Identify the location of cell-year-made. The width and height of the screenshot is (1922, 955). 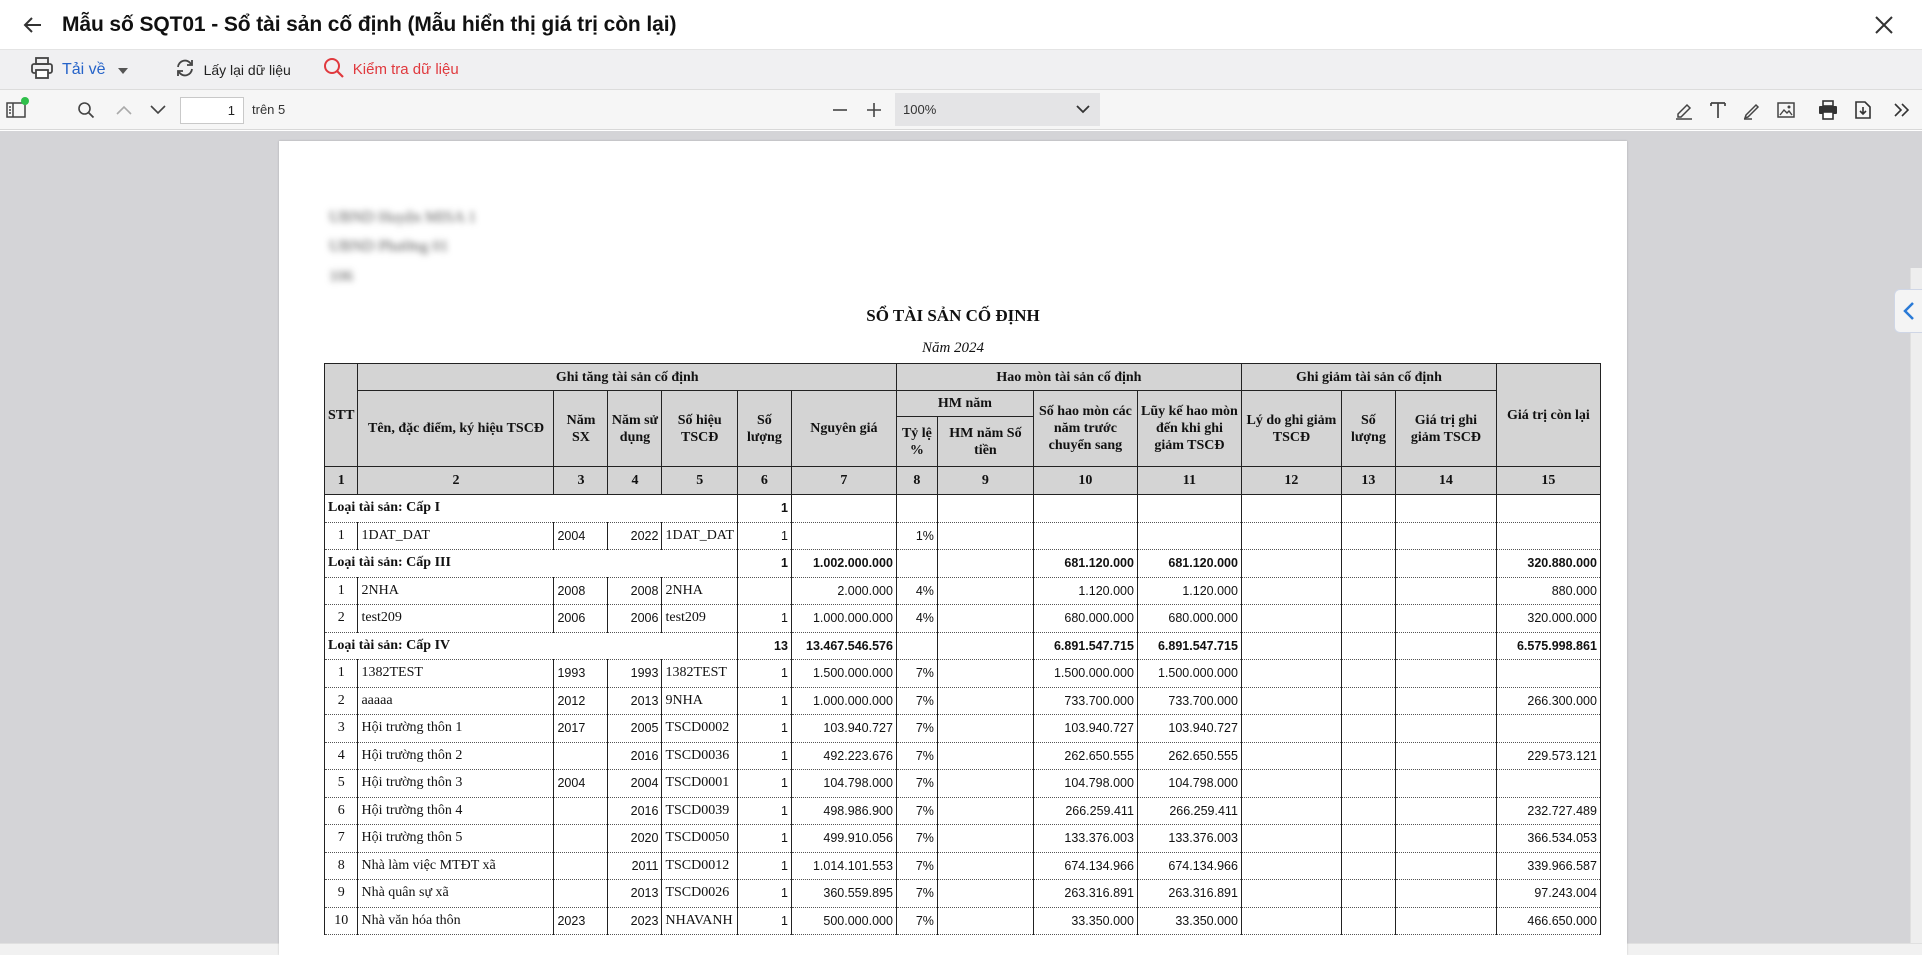
(581, 865).